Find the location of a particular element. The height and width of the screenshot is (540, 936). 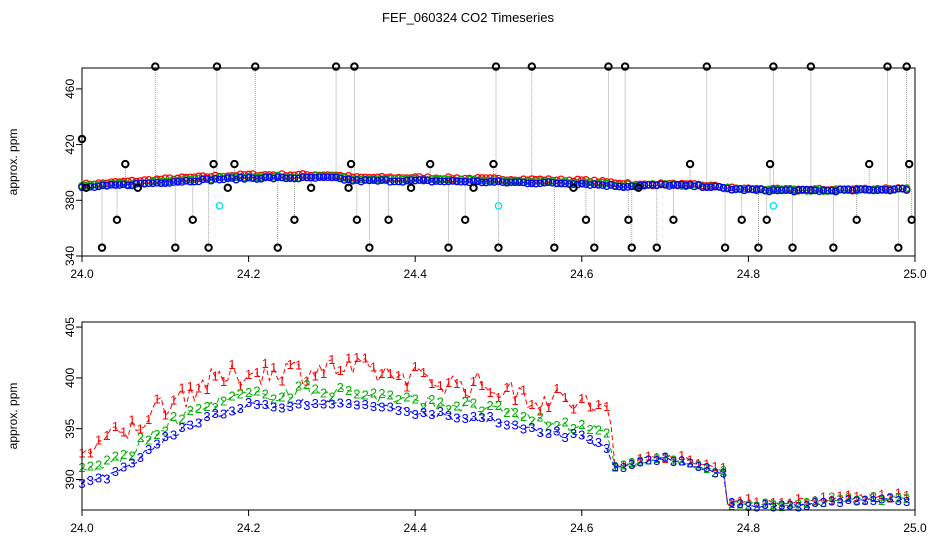

bottom-x-tick-label: 25.0 is located at coordinates (915, 528).